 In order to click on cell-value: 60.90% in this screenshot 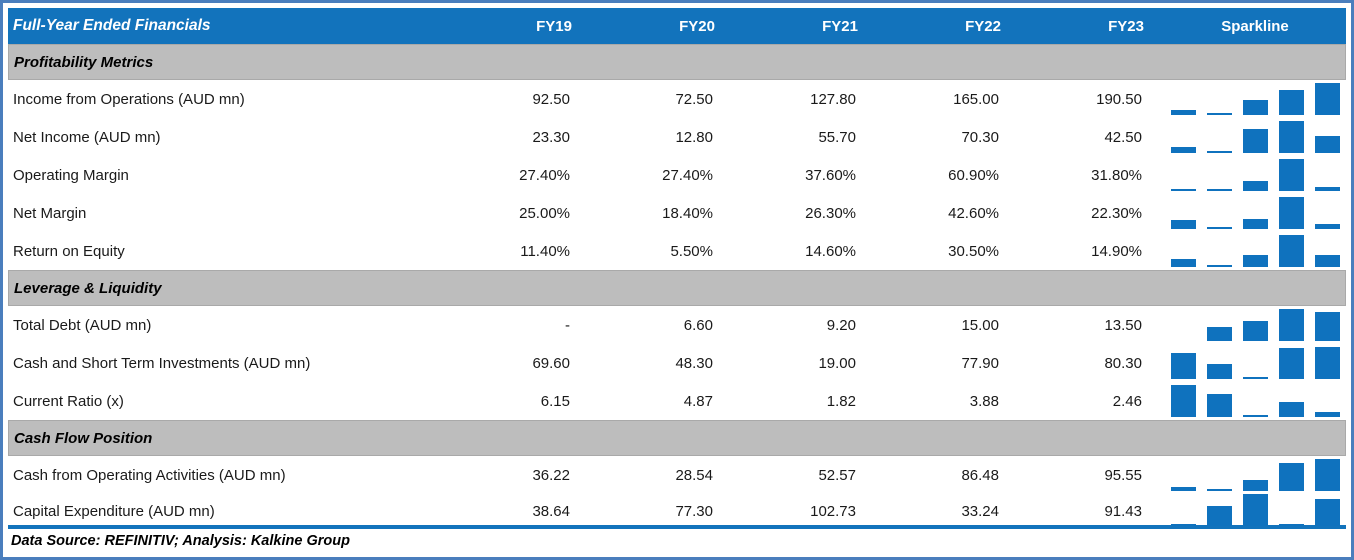, I will do `click(973, 175)`.